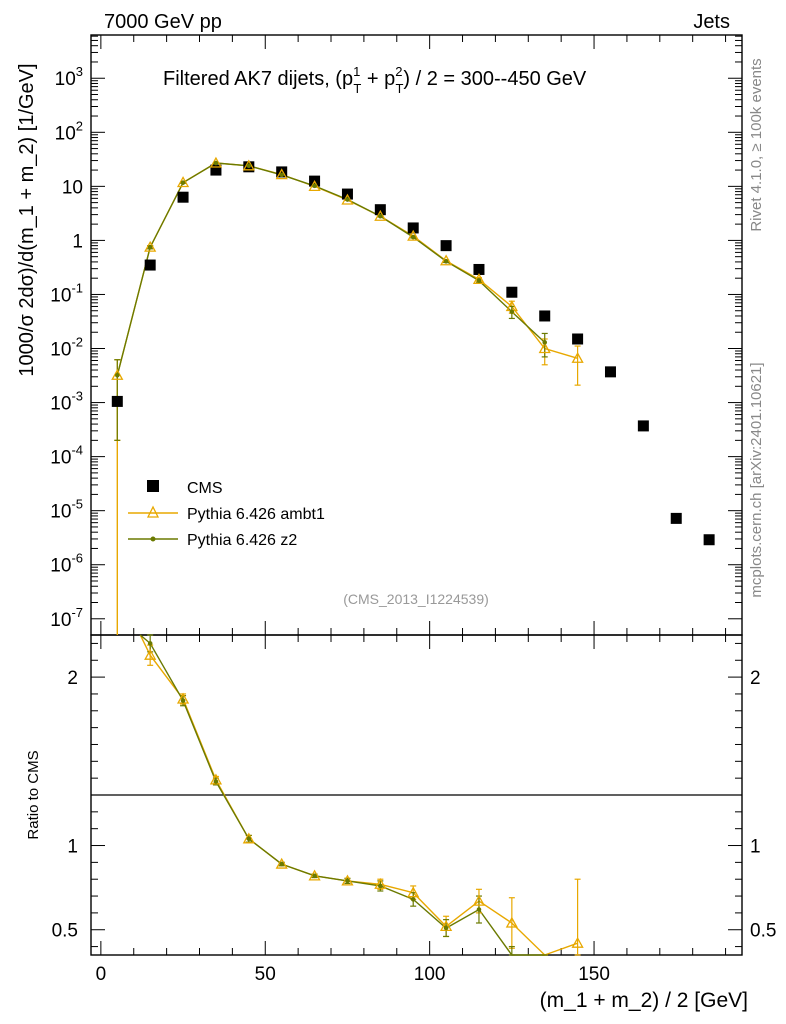 The image size is (786, 1024). What do you see at coordinates (153, 539) in the screenshot?
I see `legend-z2-marker` at bounding box center [153, 539].